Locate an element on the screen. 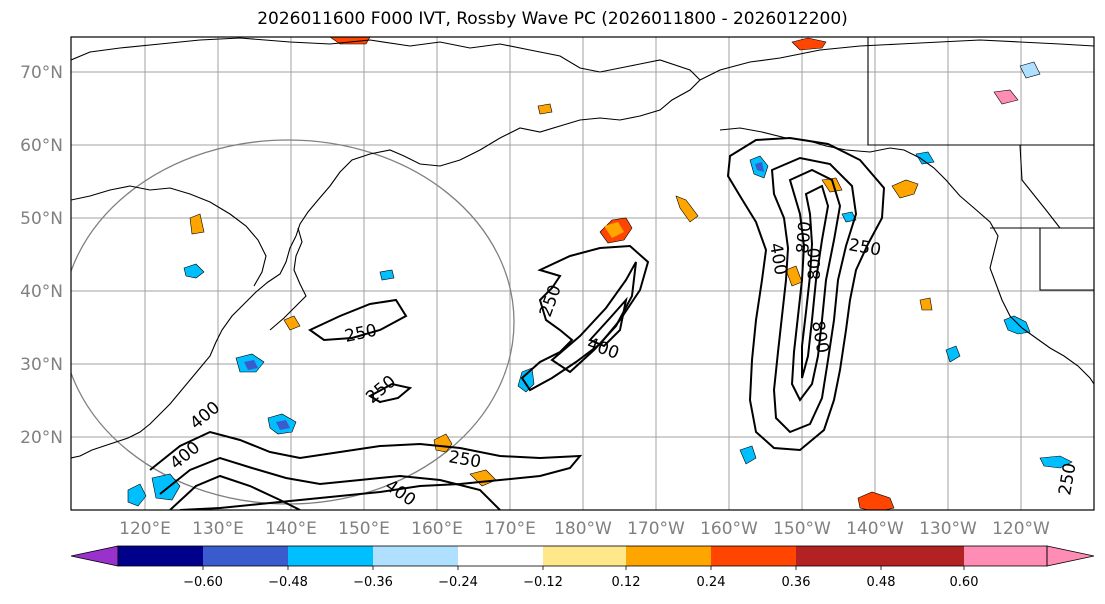  lon-tick-label: 170°E is located at coordinates (510, 529).